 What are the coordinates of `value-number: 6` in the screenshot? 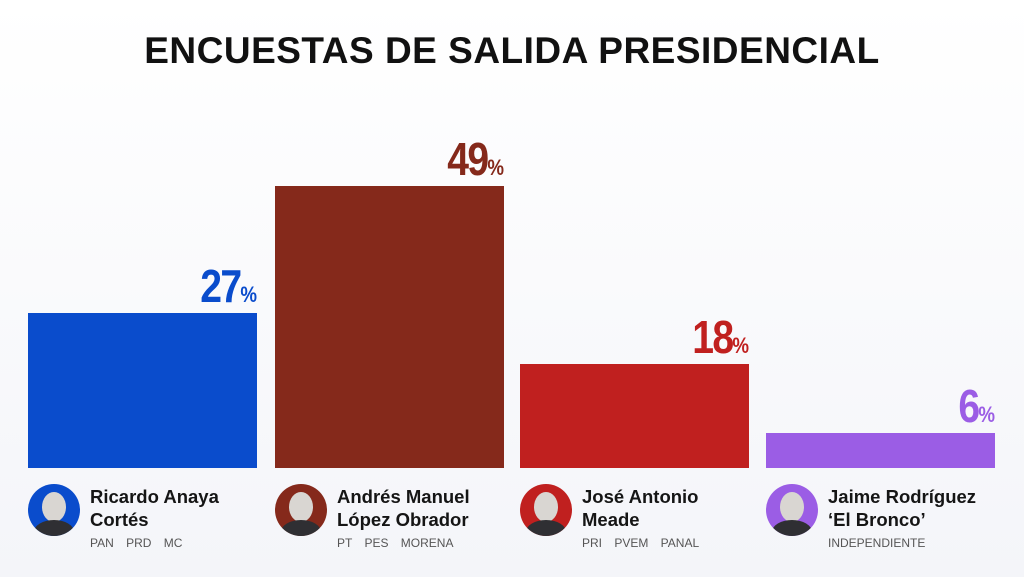 It's located at (969, 406).